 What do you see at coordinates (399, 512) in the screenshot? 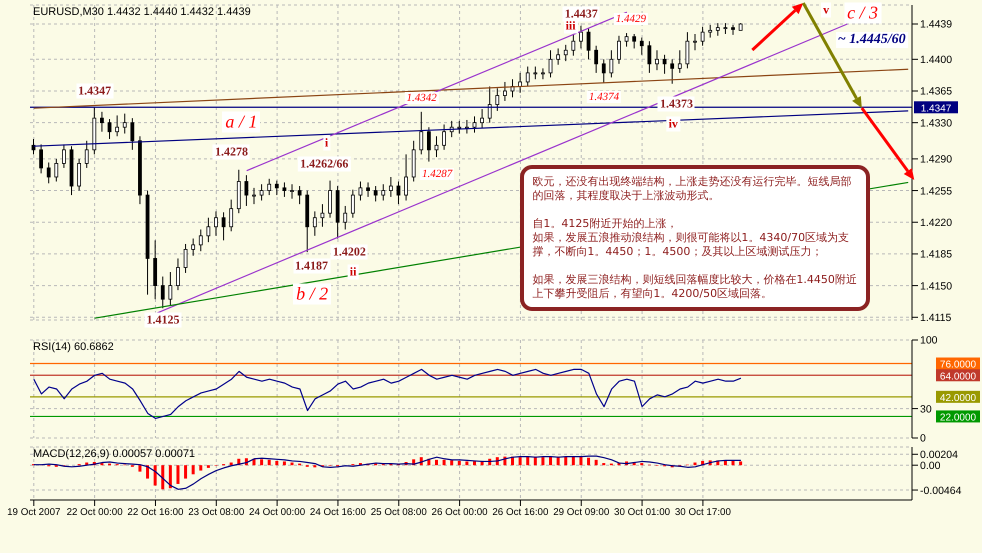
I see `x-tick-label: 25 Oct 08:00` at bounding box center [399, 512].